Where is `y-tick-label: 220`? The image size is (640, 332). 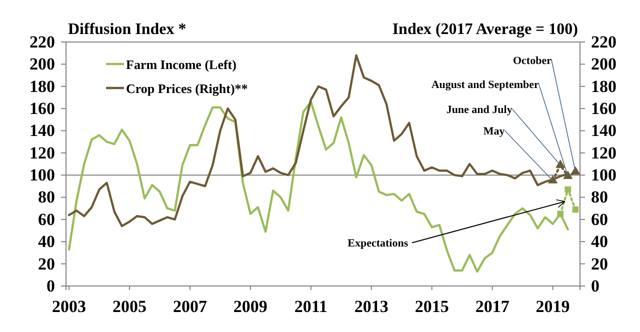
y-tick-label: 220 is located at coordinates (42, 42).